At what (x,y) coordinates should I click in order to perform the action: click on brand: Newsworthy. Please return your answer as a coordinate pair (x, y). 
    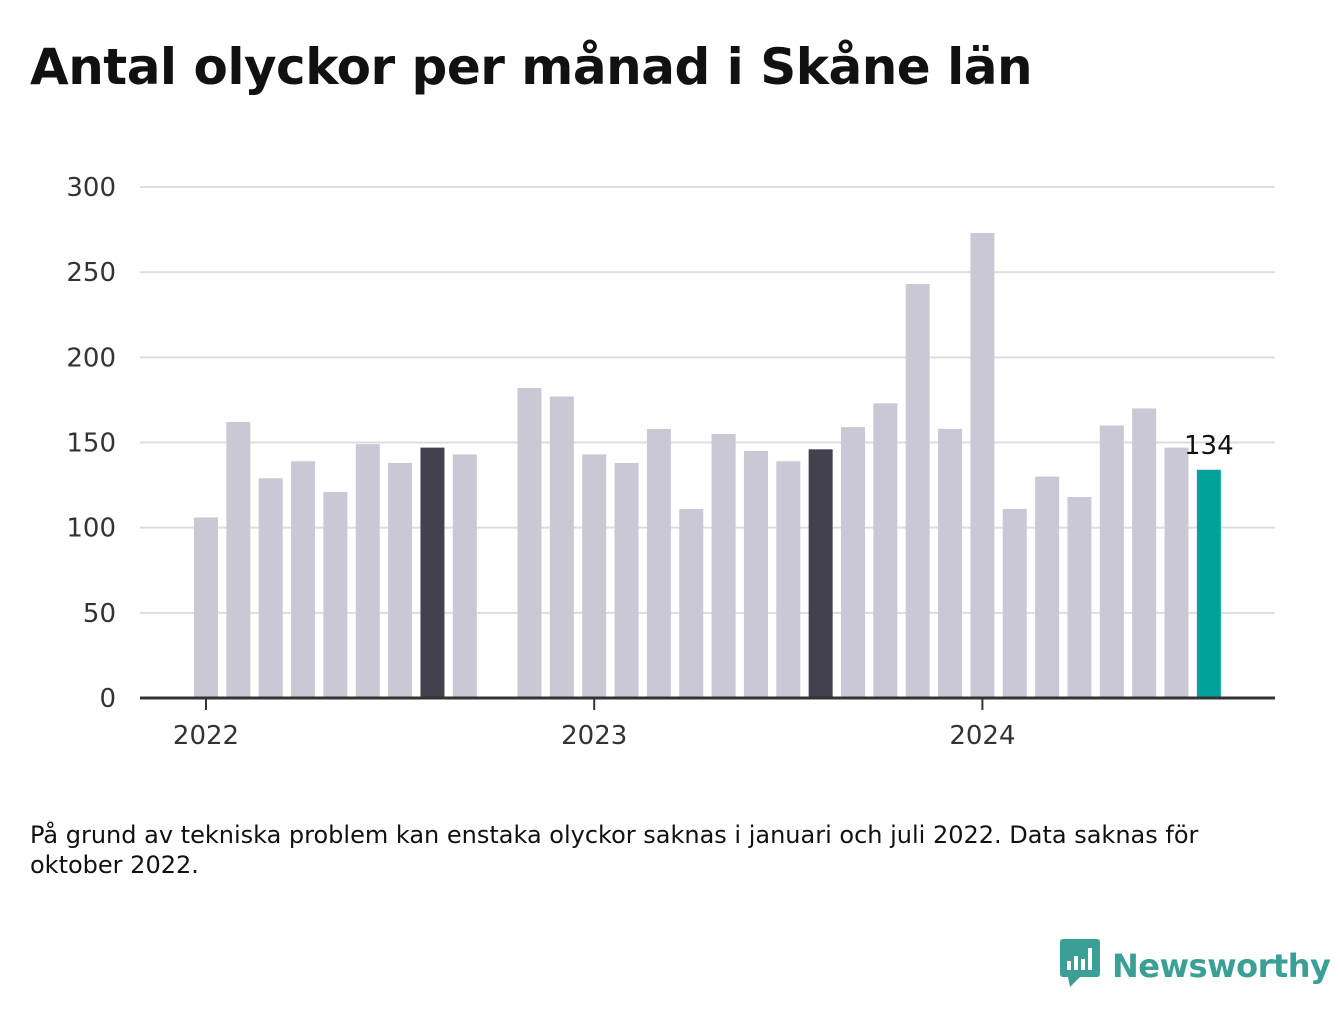
    Looking at the image, I should click on (1195, 966).